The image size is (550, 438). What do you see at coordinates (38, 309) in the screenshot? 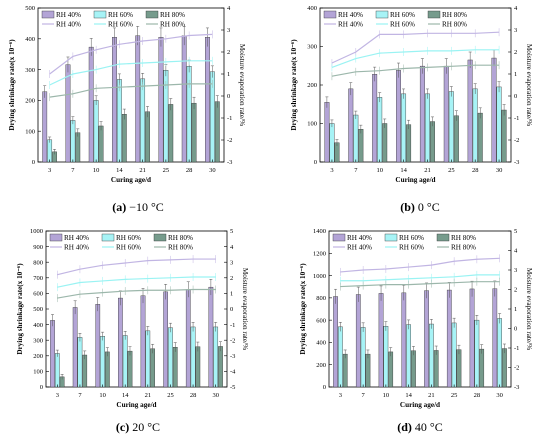
I see `y-tick-label: 500` at bounding box center [38, 309].